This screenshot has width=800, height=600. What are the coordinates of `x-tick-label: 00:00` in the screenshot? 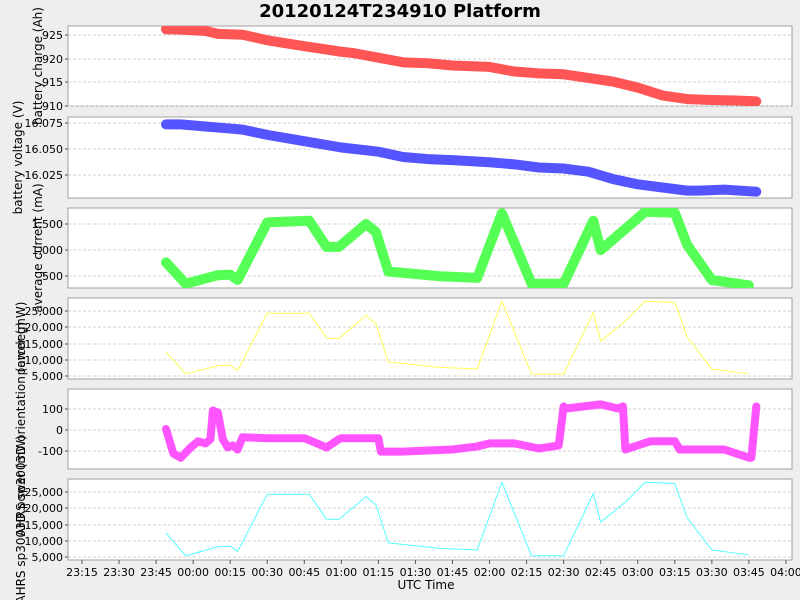 It's located at (193, 572).